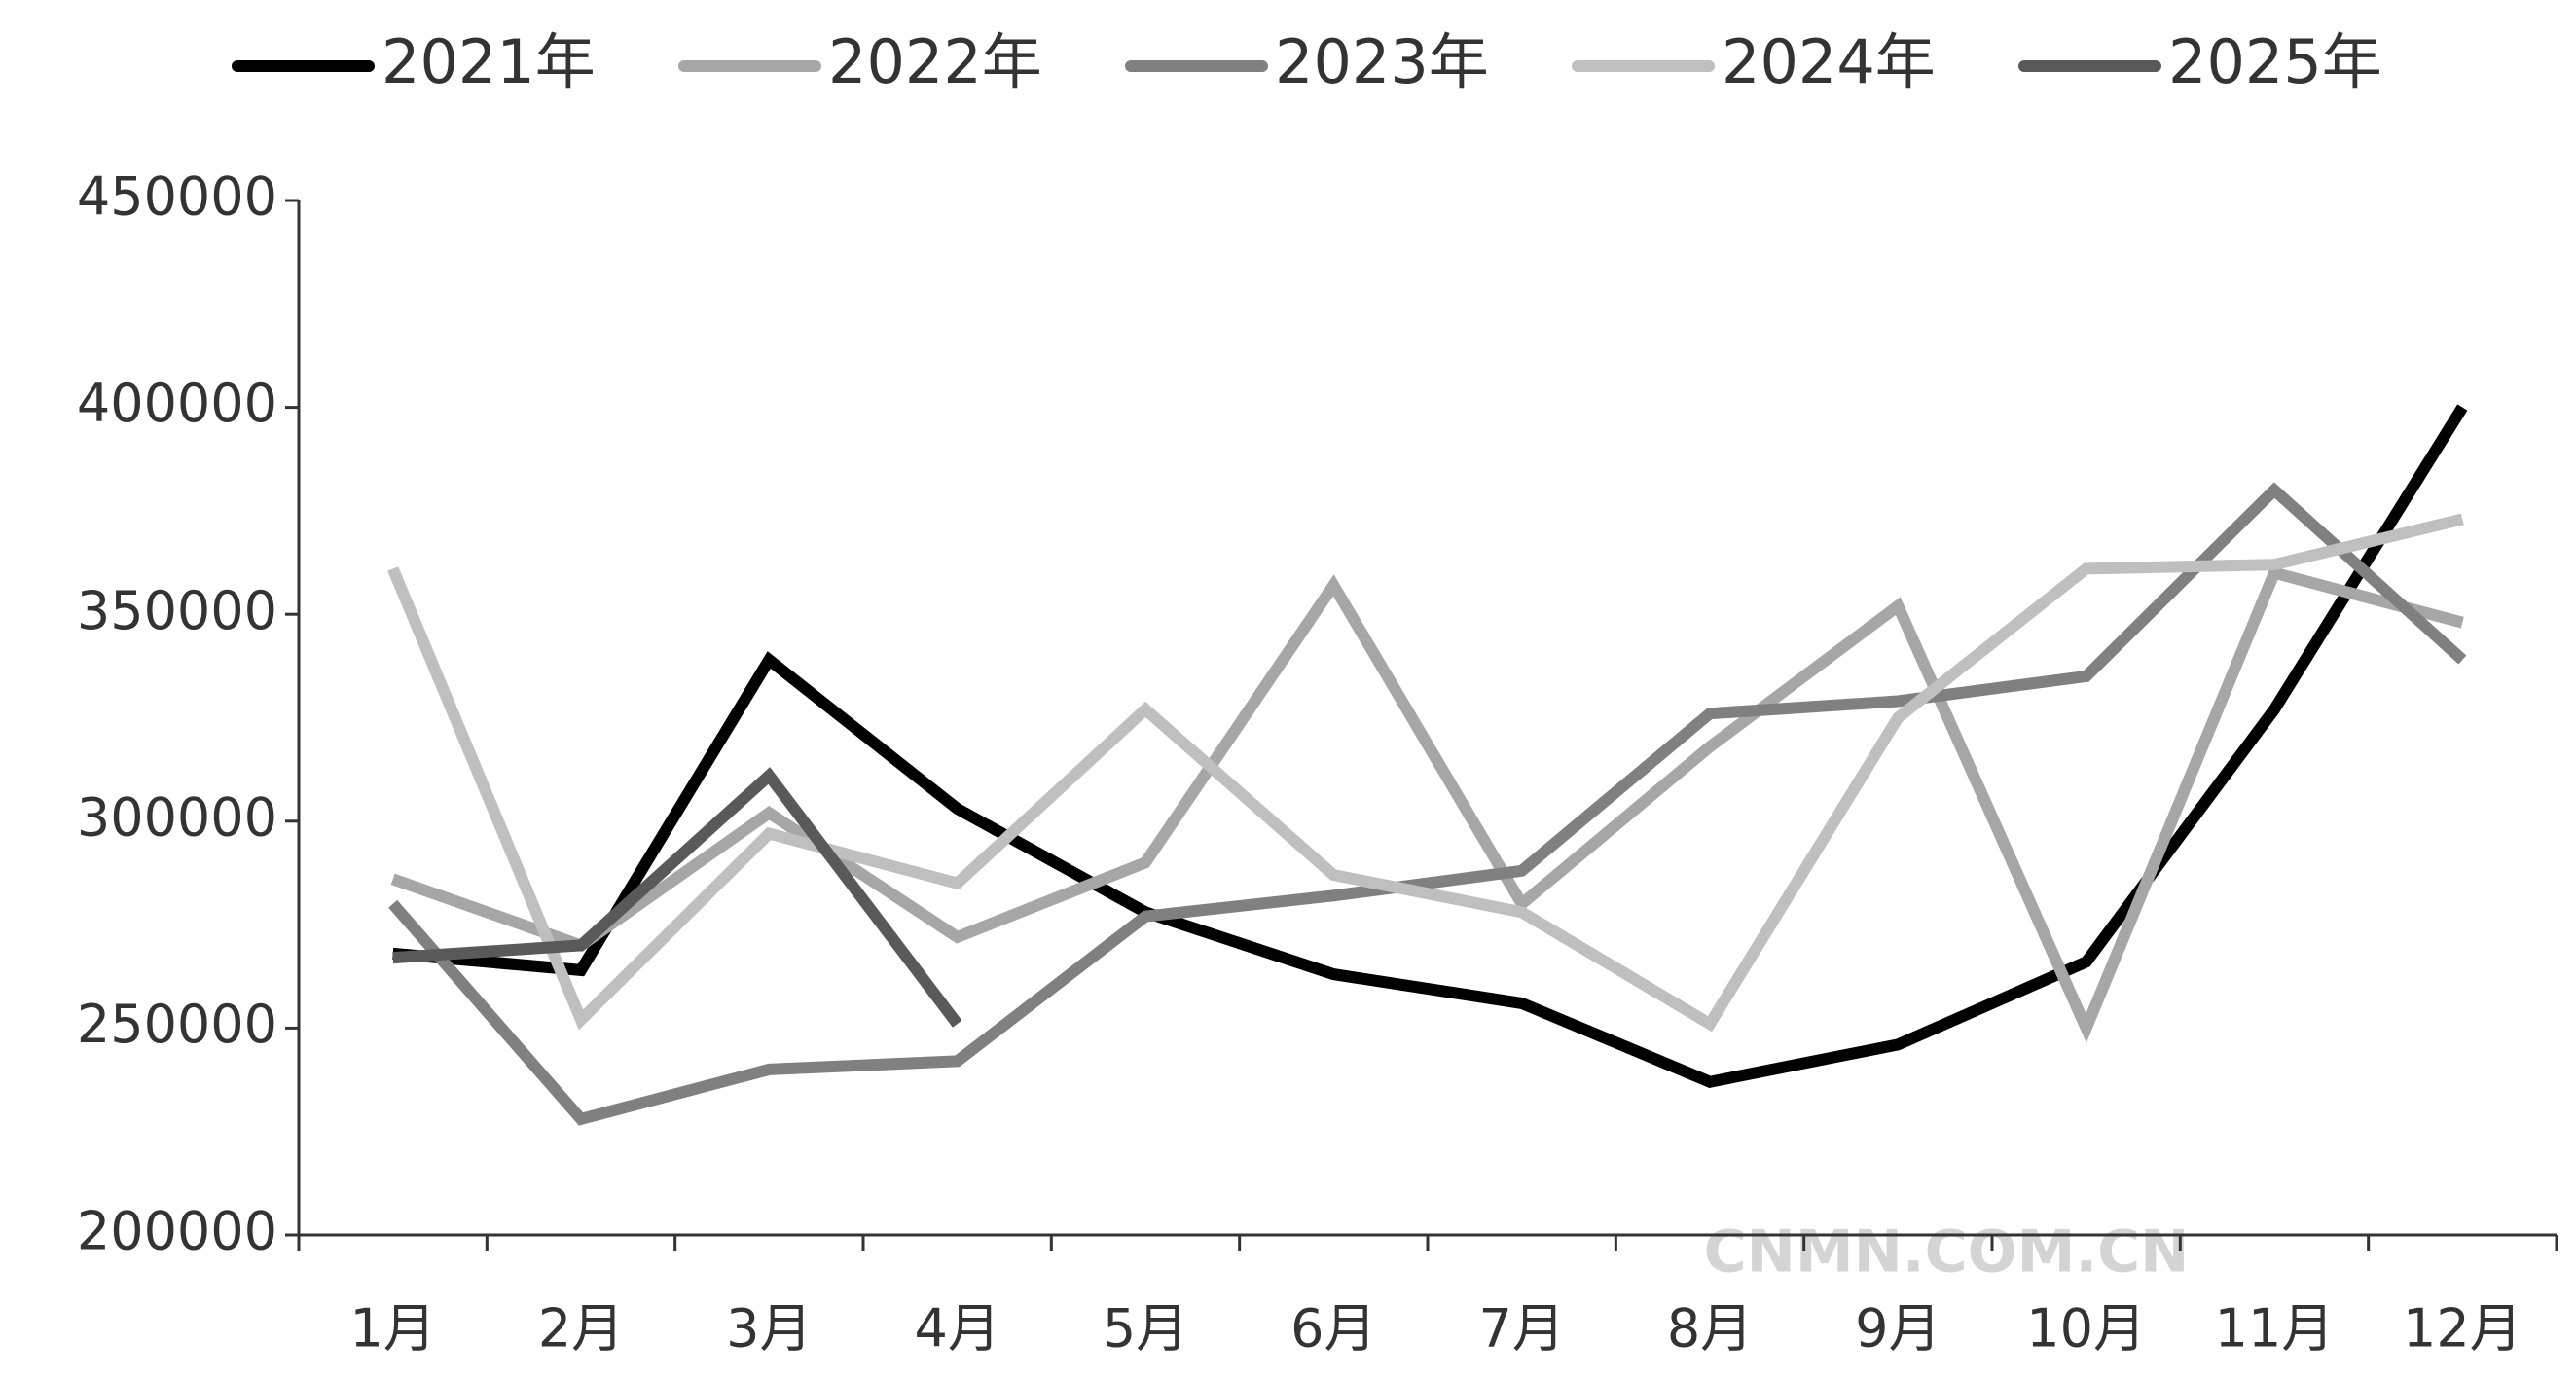 This screenshot has width=2576, height=1379. Describe the element at coordinates (177, 1231) in the screenshot. I see `y-tick-label: 200000` at that location.